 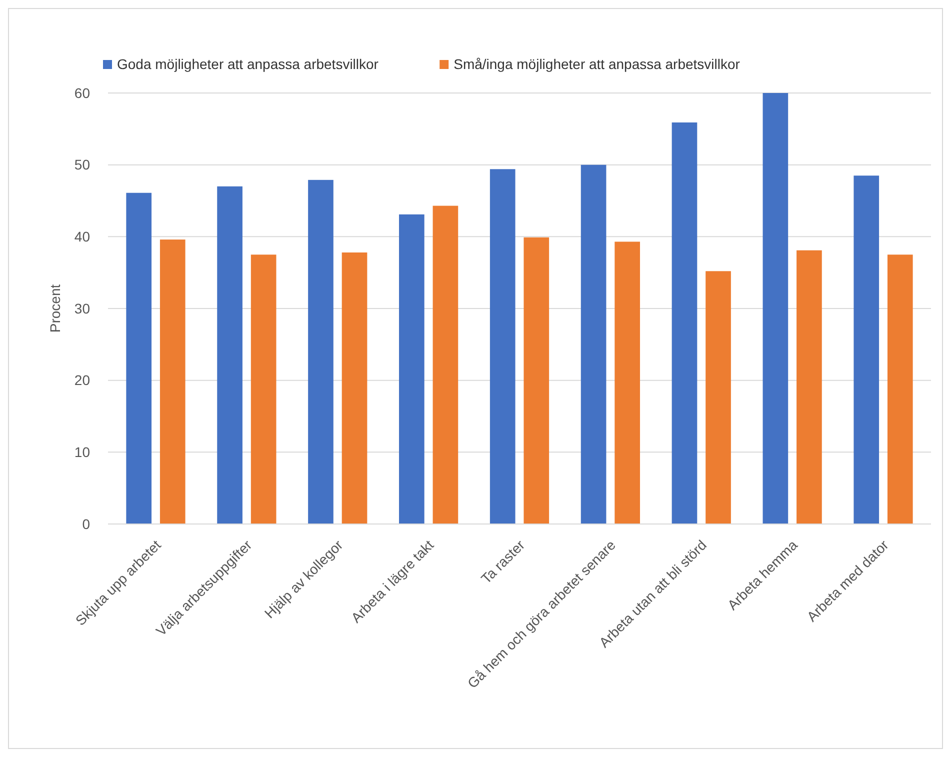 What do you see at coordinates (82, 92) in the screenshot?
I see `y-tick-label: 60` at bounding box center [82, 92].